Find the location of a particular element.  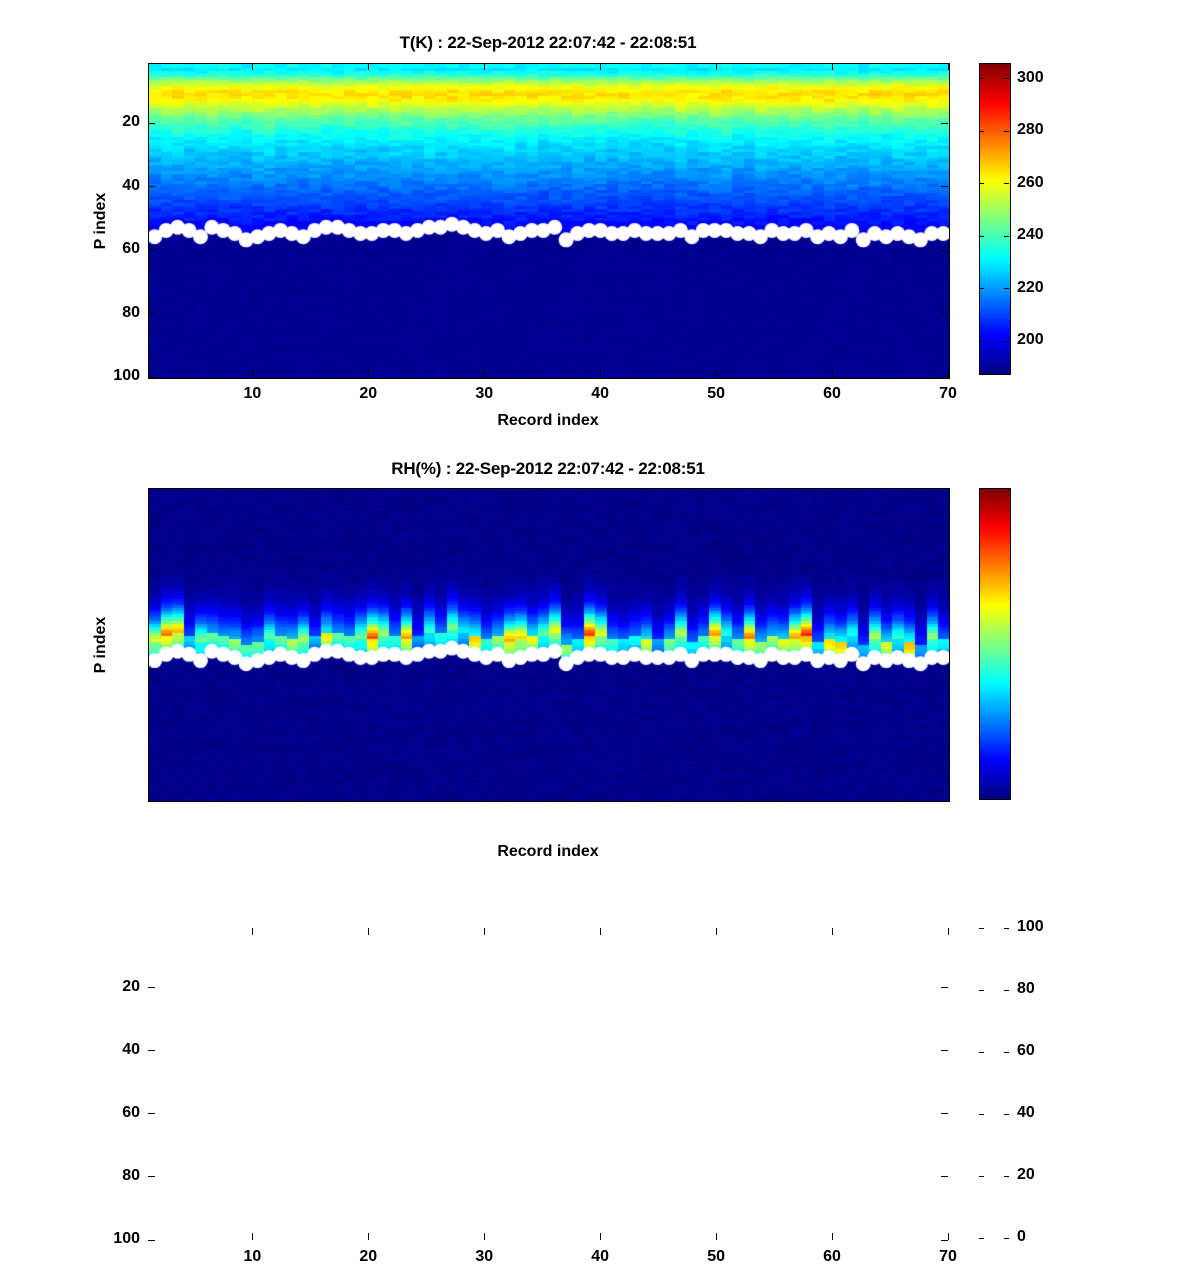

colorbar-tick-label: 280 is located at coordinates (1030, 130).